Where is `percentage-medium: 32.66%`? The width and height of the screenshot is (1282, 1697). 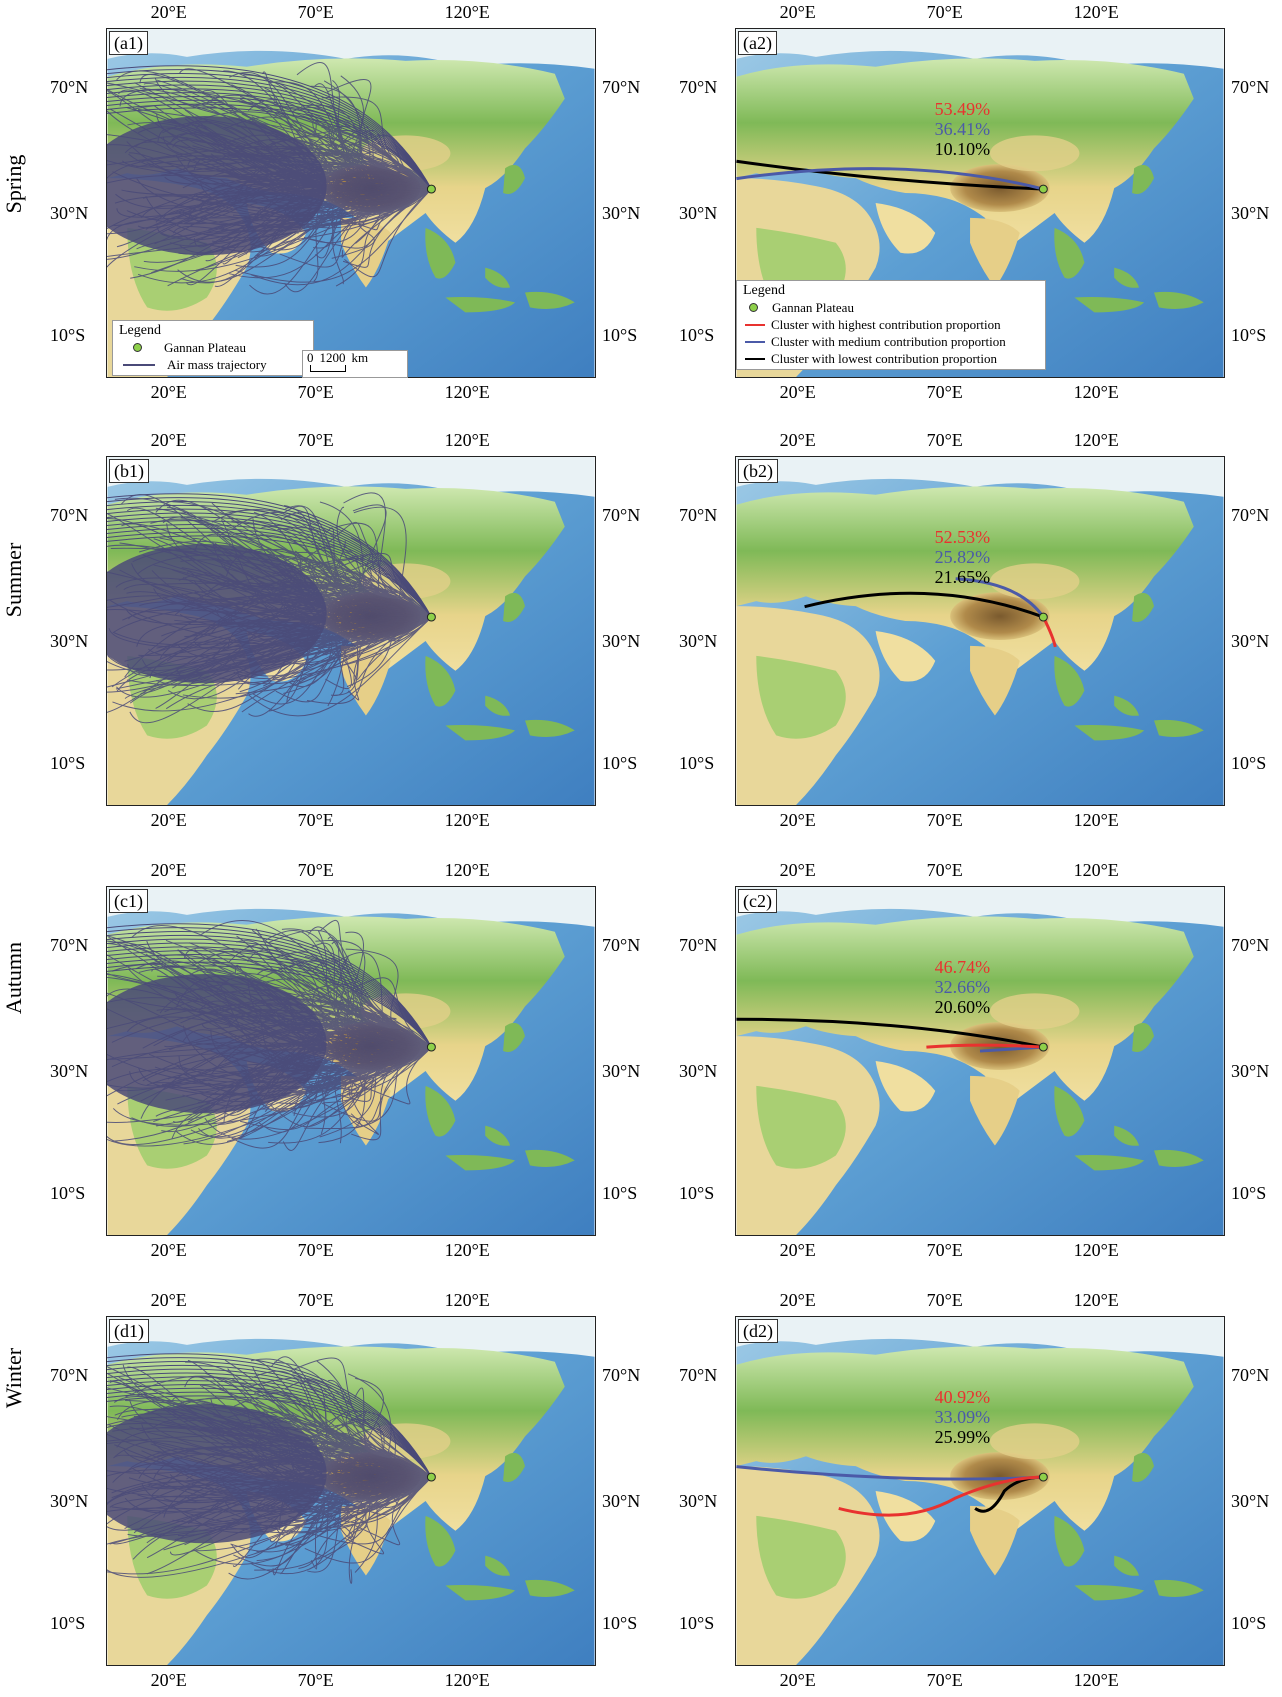
percentage-medium: 32.66% is located at coordinates (962, 987).